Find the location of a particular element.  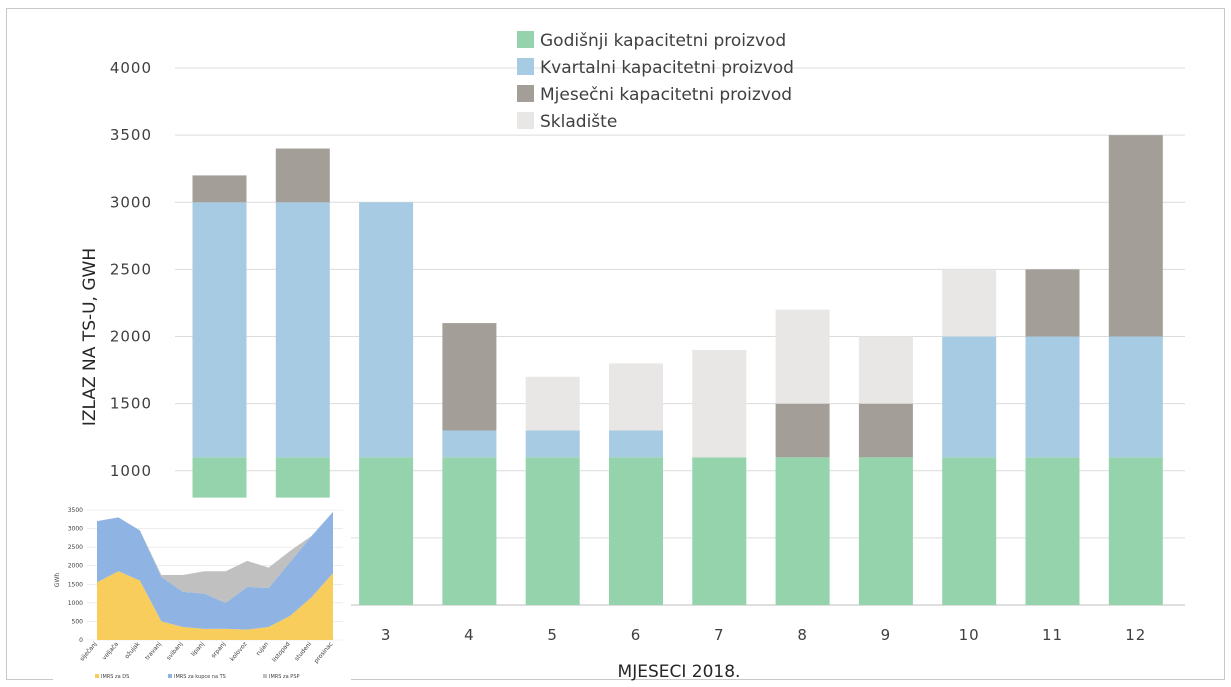

legend-label-skladiste: Skladište is located at coordinates (578, 122).